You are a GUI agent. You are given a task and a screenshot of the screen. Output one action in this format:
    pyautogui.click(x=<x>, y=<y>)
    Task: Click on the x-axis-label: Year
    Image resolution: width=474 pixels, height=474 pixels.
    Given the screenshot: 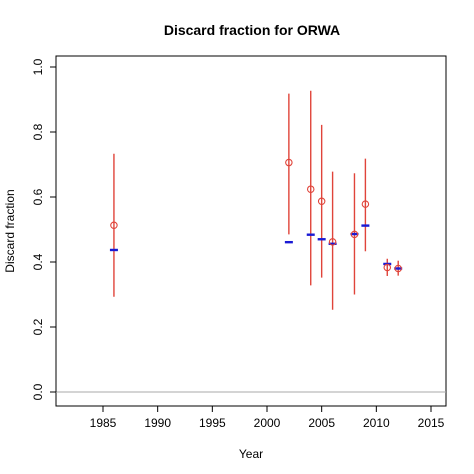 What is the action you would take?
    pyautogui.click(x=251, y=454)
    